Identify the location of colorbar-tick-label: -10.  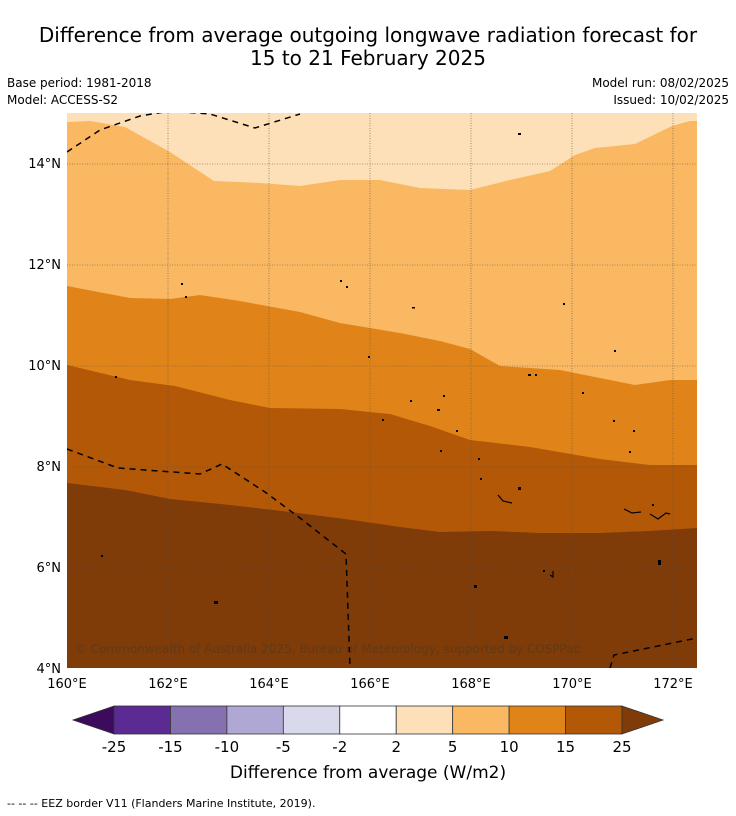
(227, 747).